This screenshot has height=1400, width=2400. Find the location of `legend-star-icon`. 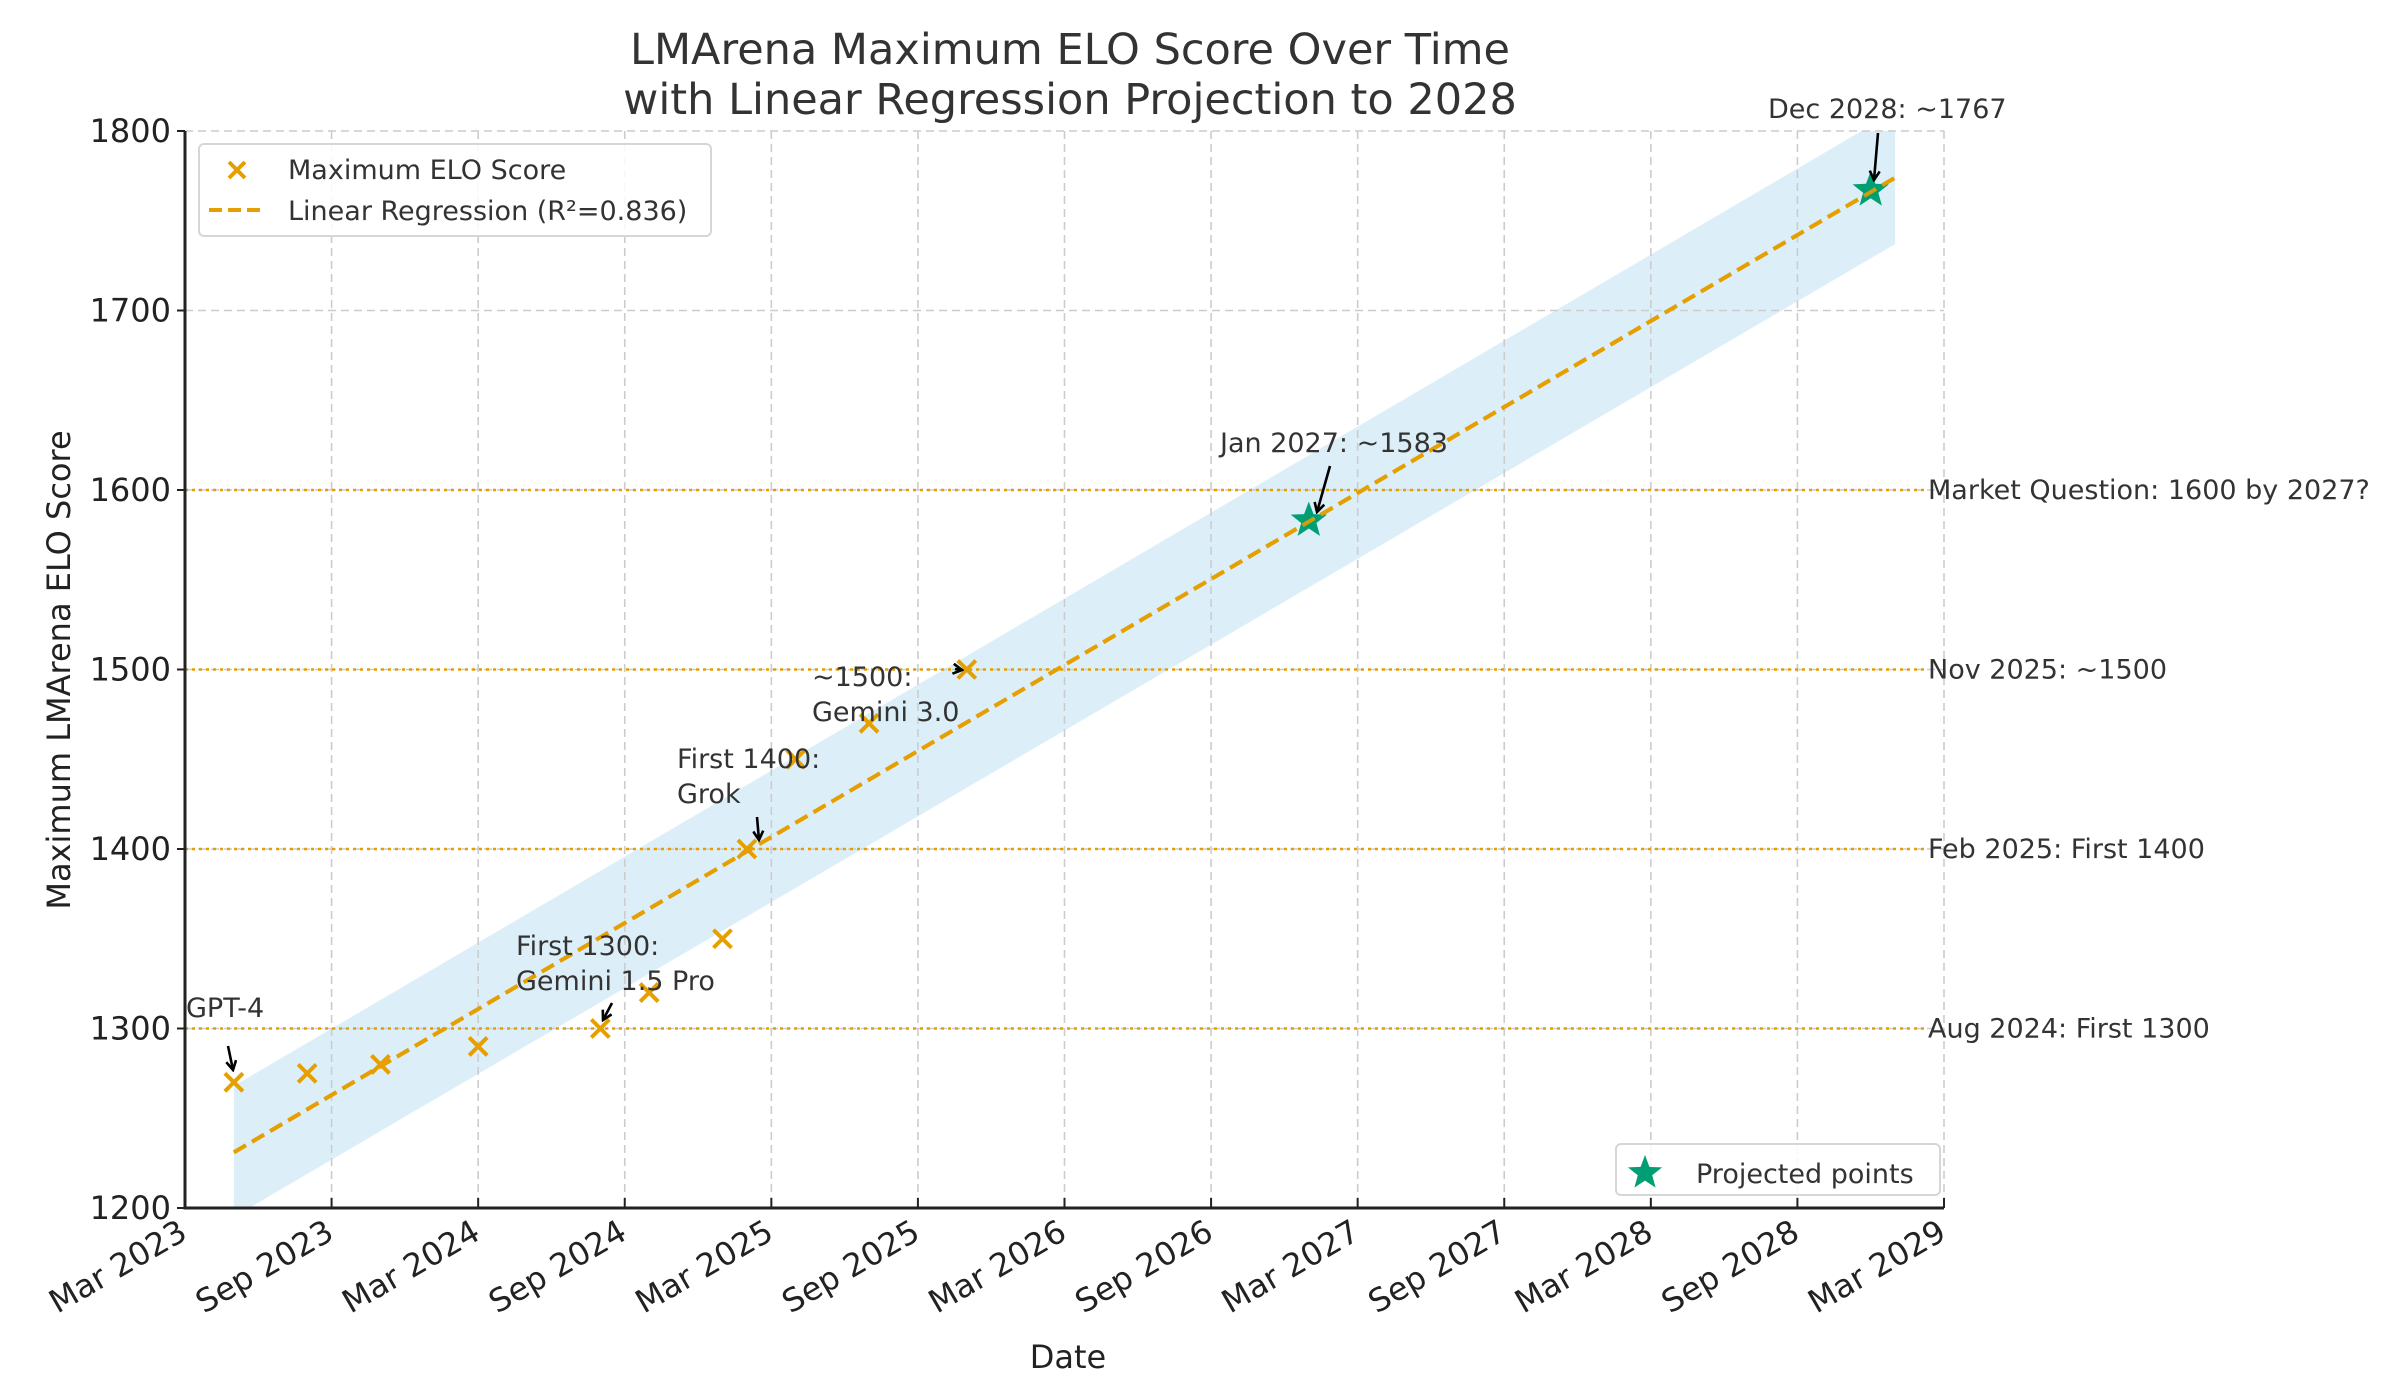

legend-star-icon is located at coordinates (1645, 1171).